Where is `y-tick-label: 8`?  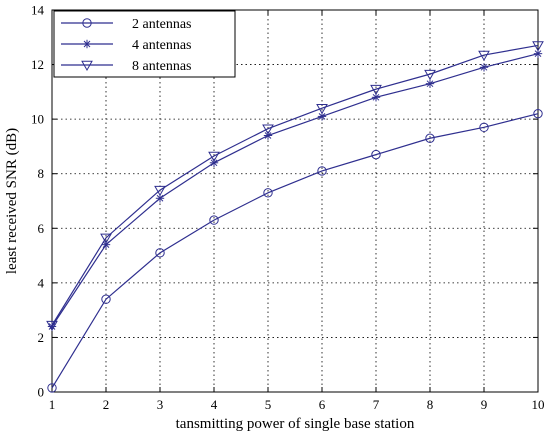
y-tick-label: 8 is located at coordinates (41, 173).